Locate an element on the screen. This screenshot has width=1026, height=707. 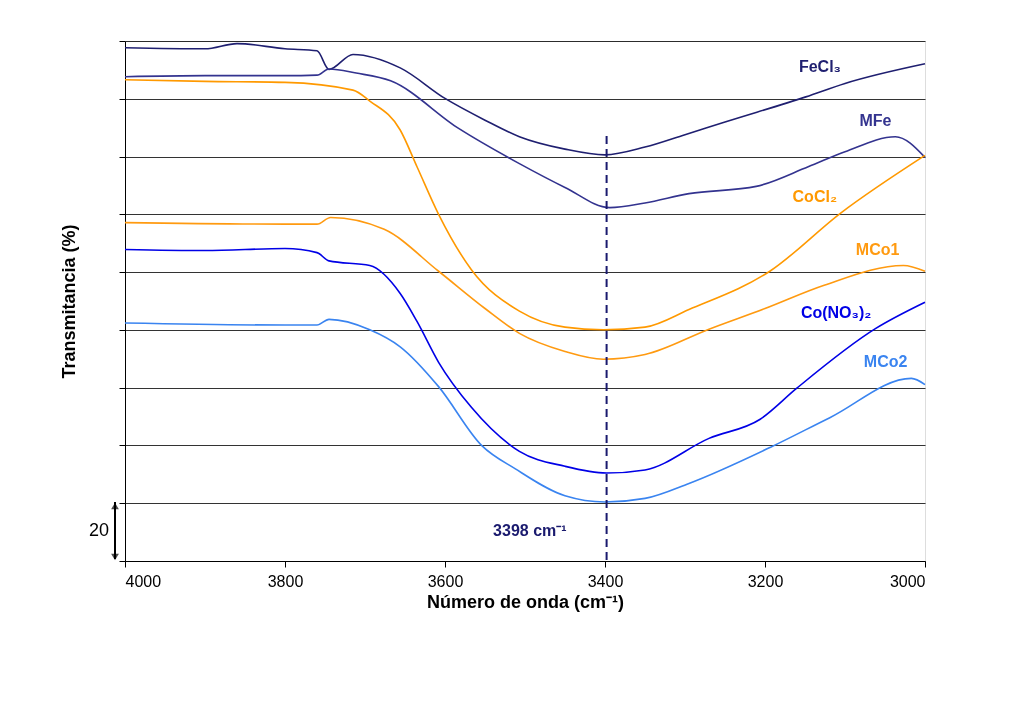
series-label: MCo2 is located at coordinates (885, 362).